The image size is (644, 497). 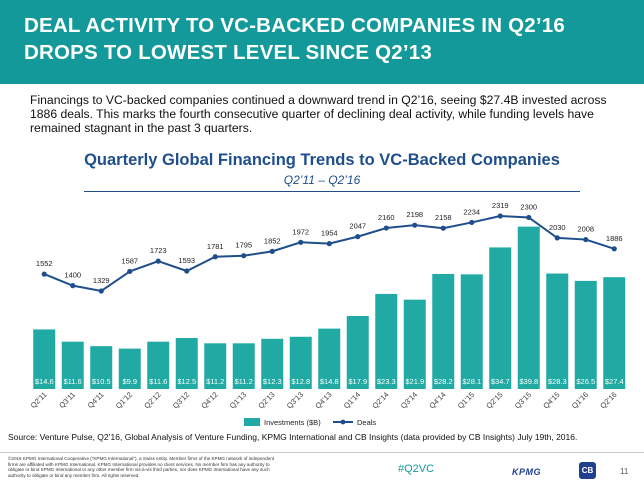 What do you see at coordinates (300, 231) in the screenshot?
I see `deals-value-label: 1972` at bounding box center [300, 231].